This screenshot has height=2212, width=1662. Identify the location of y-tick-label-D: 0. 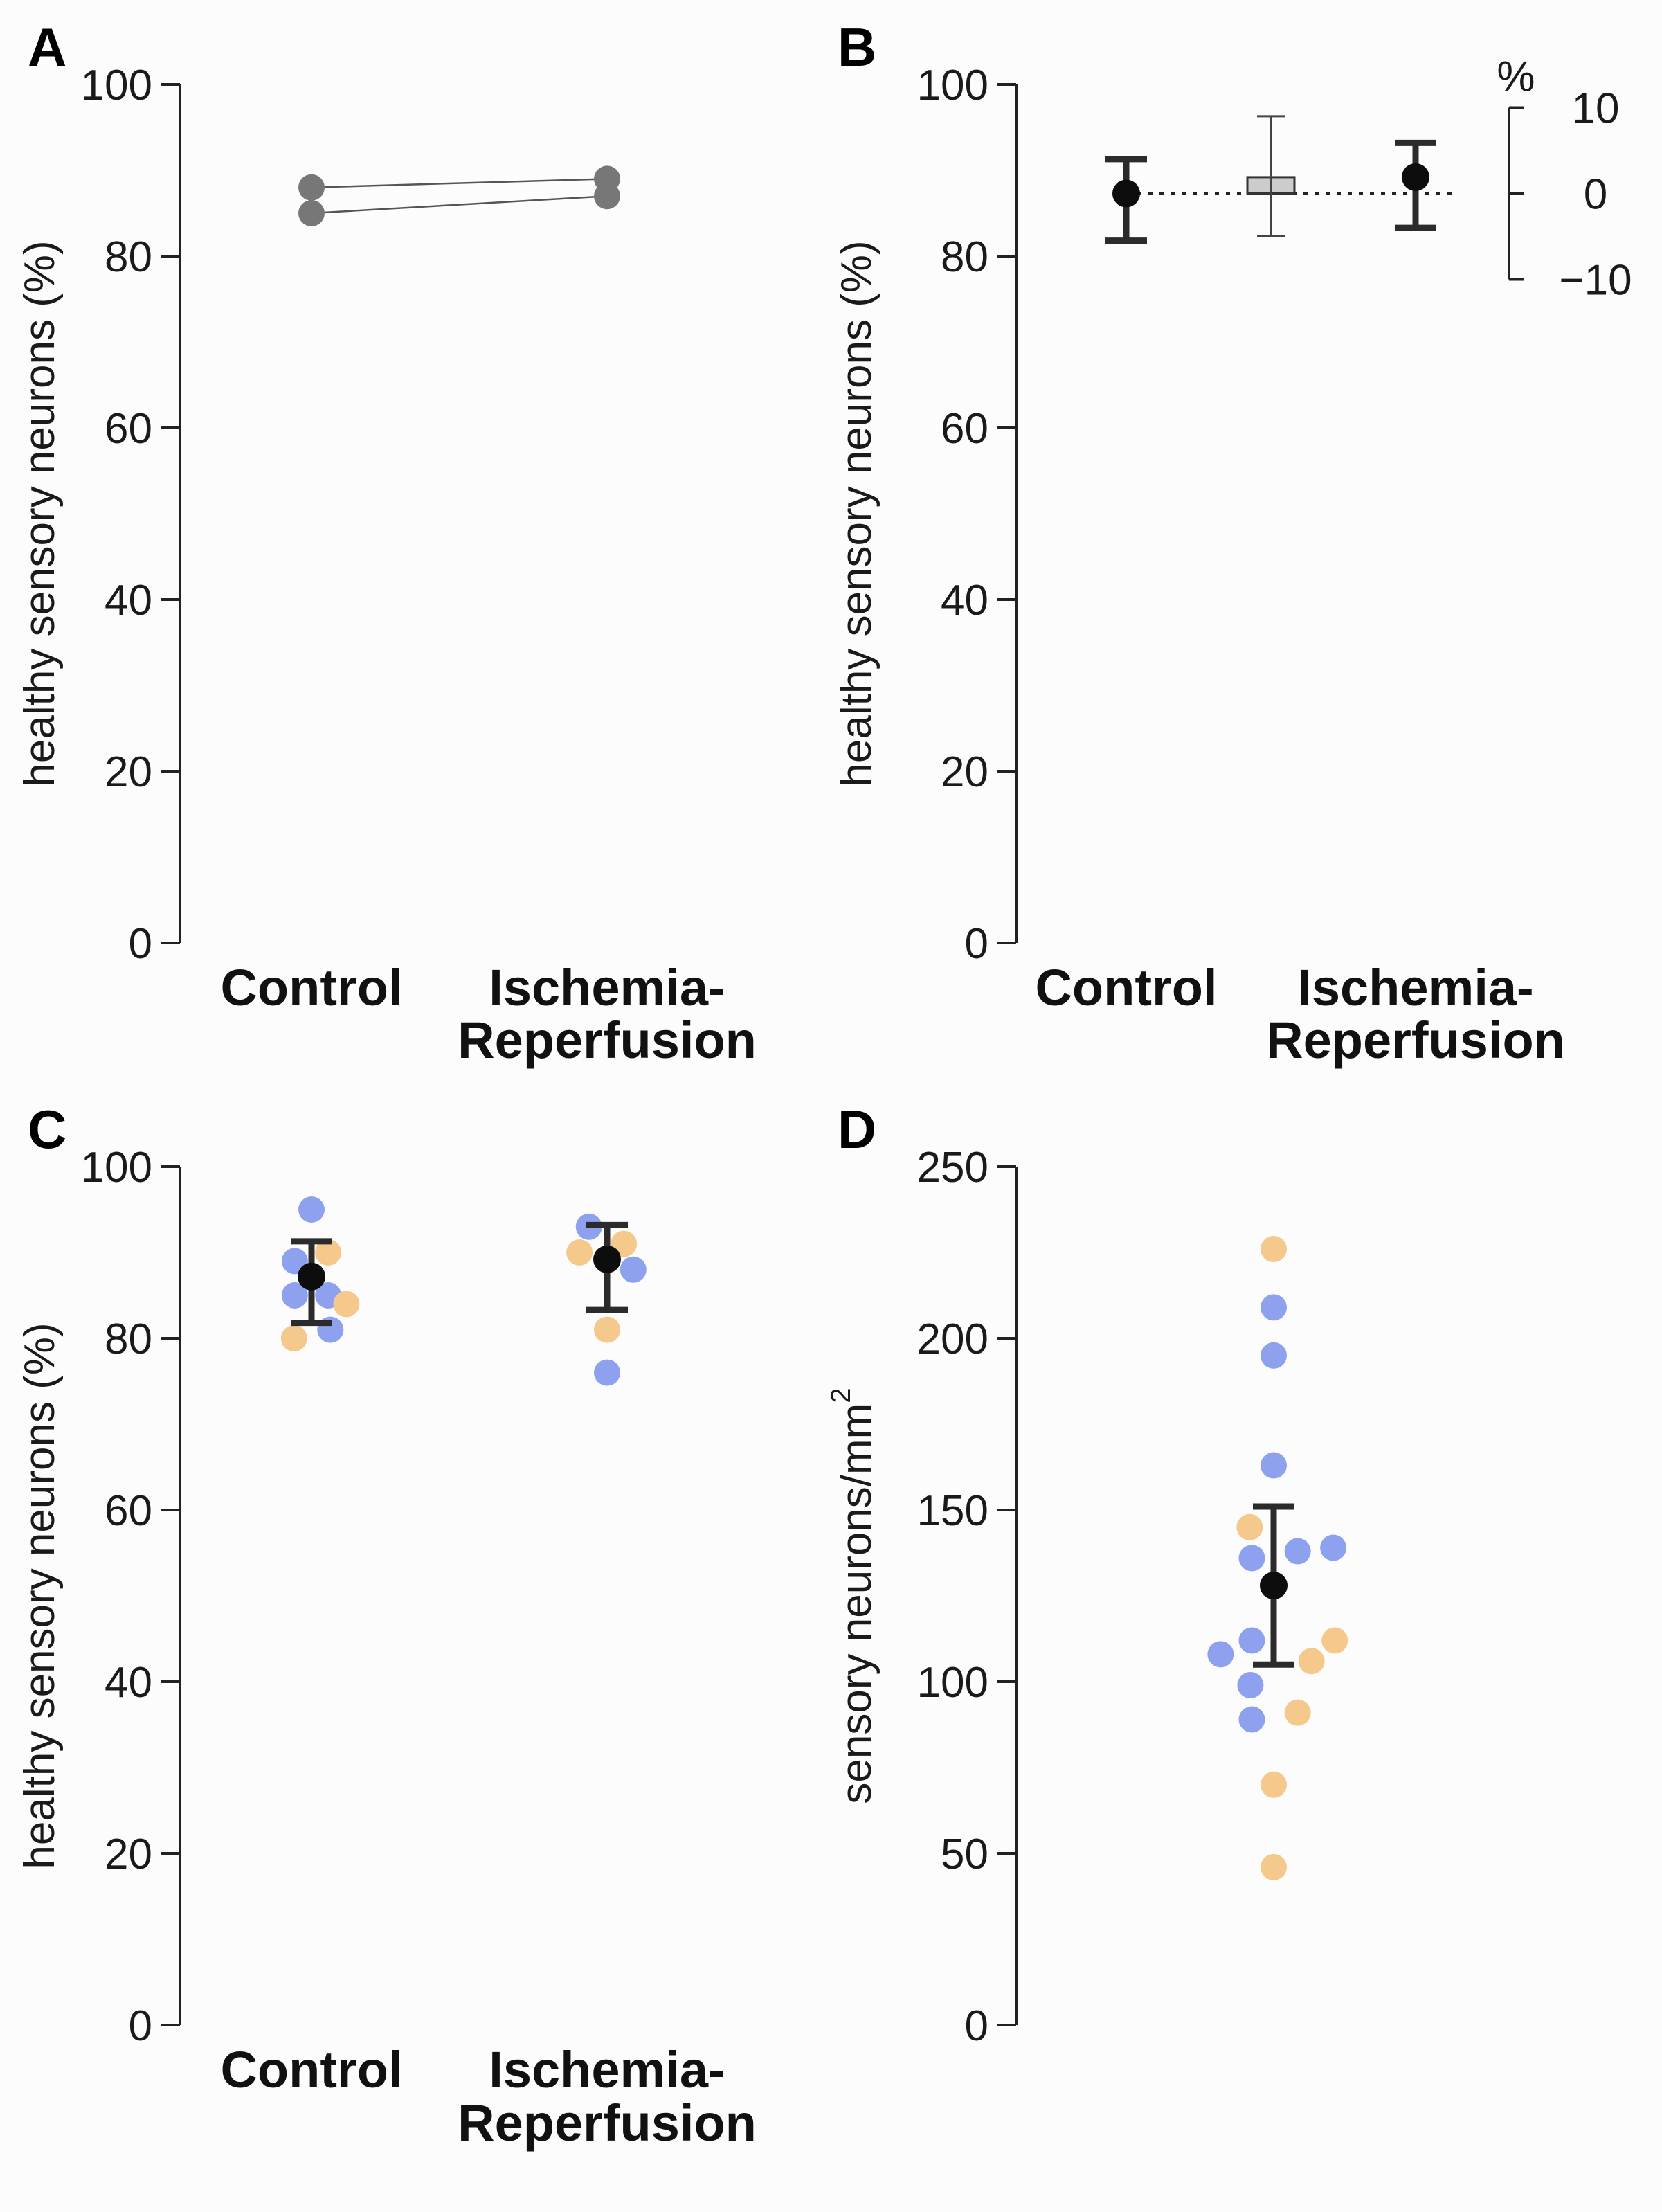
(977, 2026).